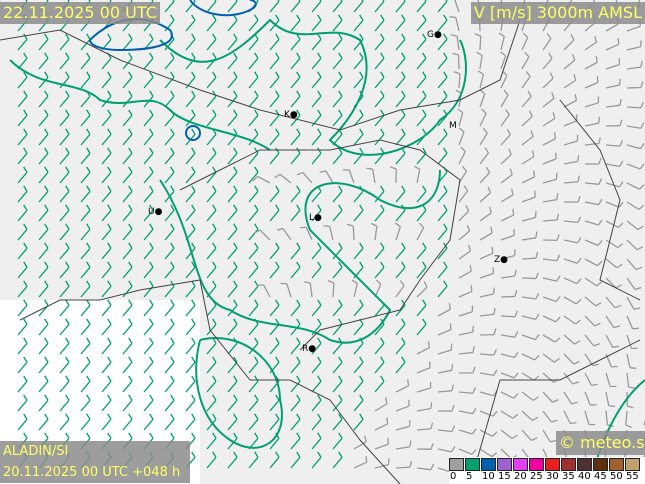  Describe the element at coordinates (632, 476) in the screenshot. I see `legend-tick: 55` at that location.